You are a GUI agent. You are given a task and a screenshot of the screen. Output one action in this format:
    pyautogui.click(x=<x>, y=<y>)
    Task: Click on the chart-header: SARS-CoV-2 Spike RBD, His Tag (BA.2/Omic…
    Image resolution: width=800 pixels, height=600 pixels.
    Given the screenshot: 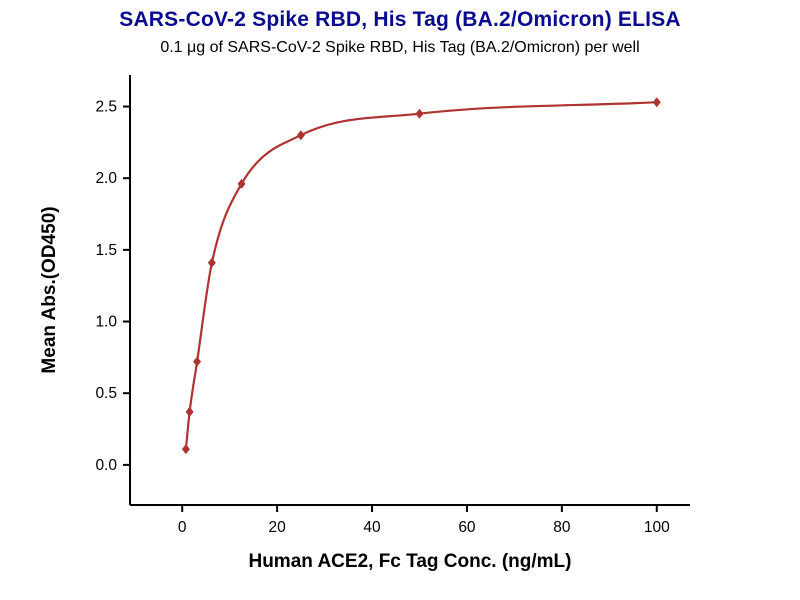 What is the action you would take?
    pyautogui.click(x=400, y=28)
    